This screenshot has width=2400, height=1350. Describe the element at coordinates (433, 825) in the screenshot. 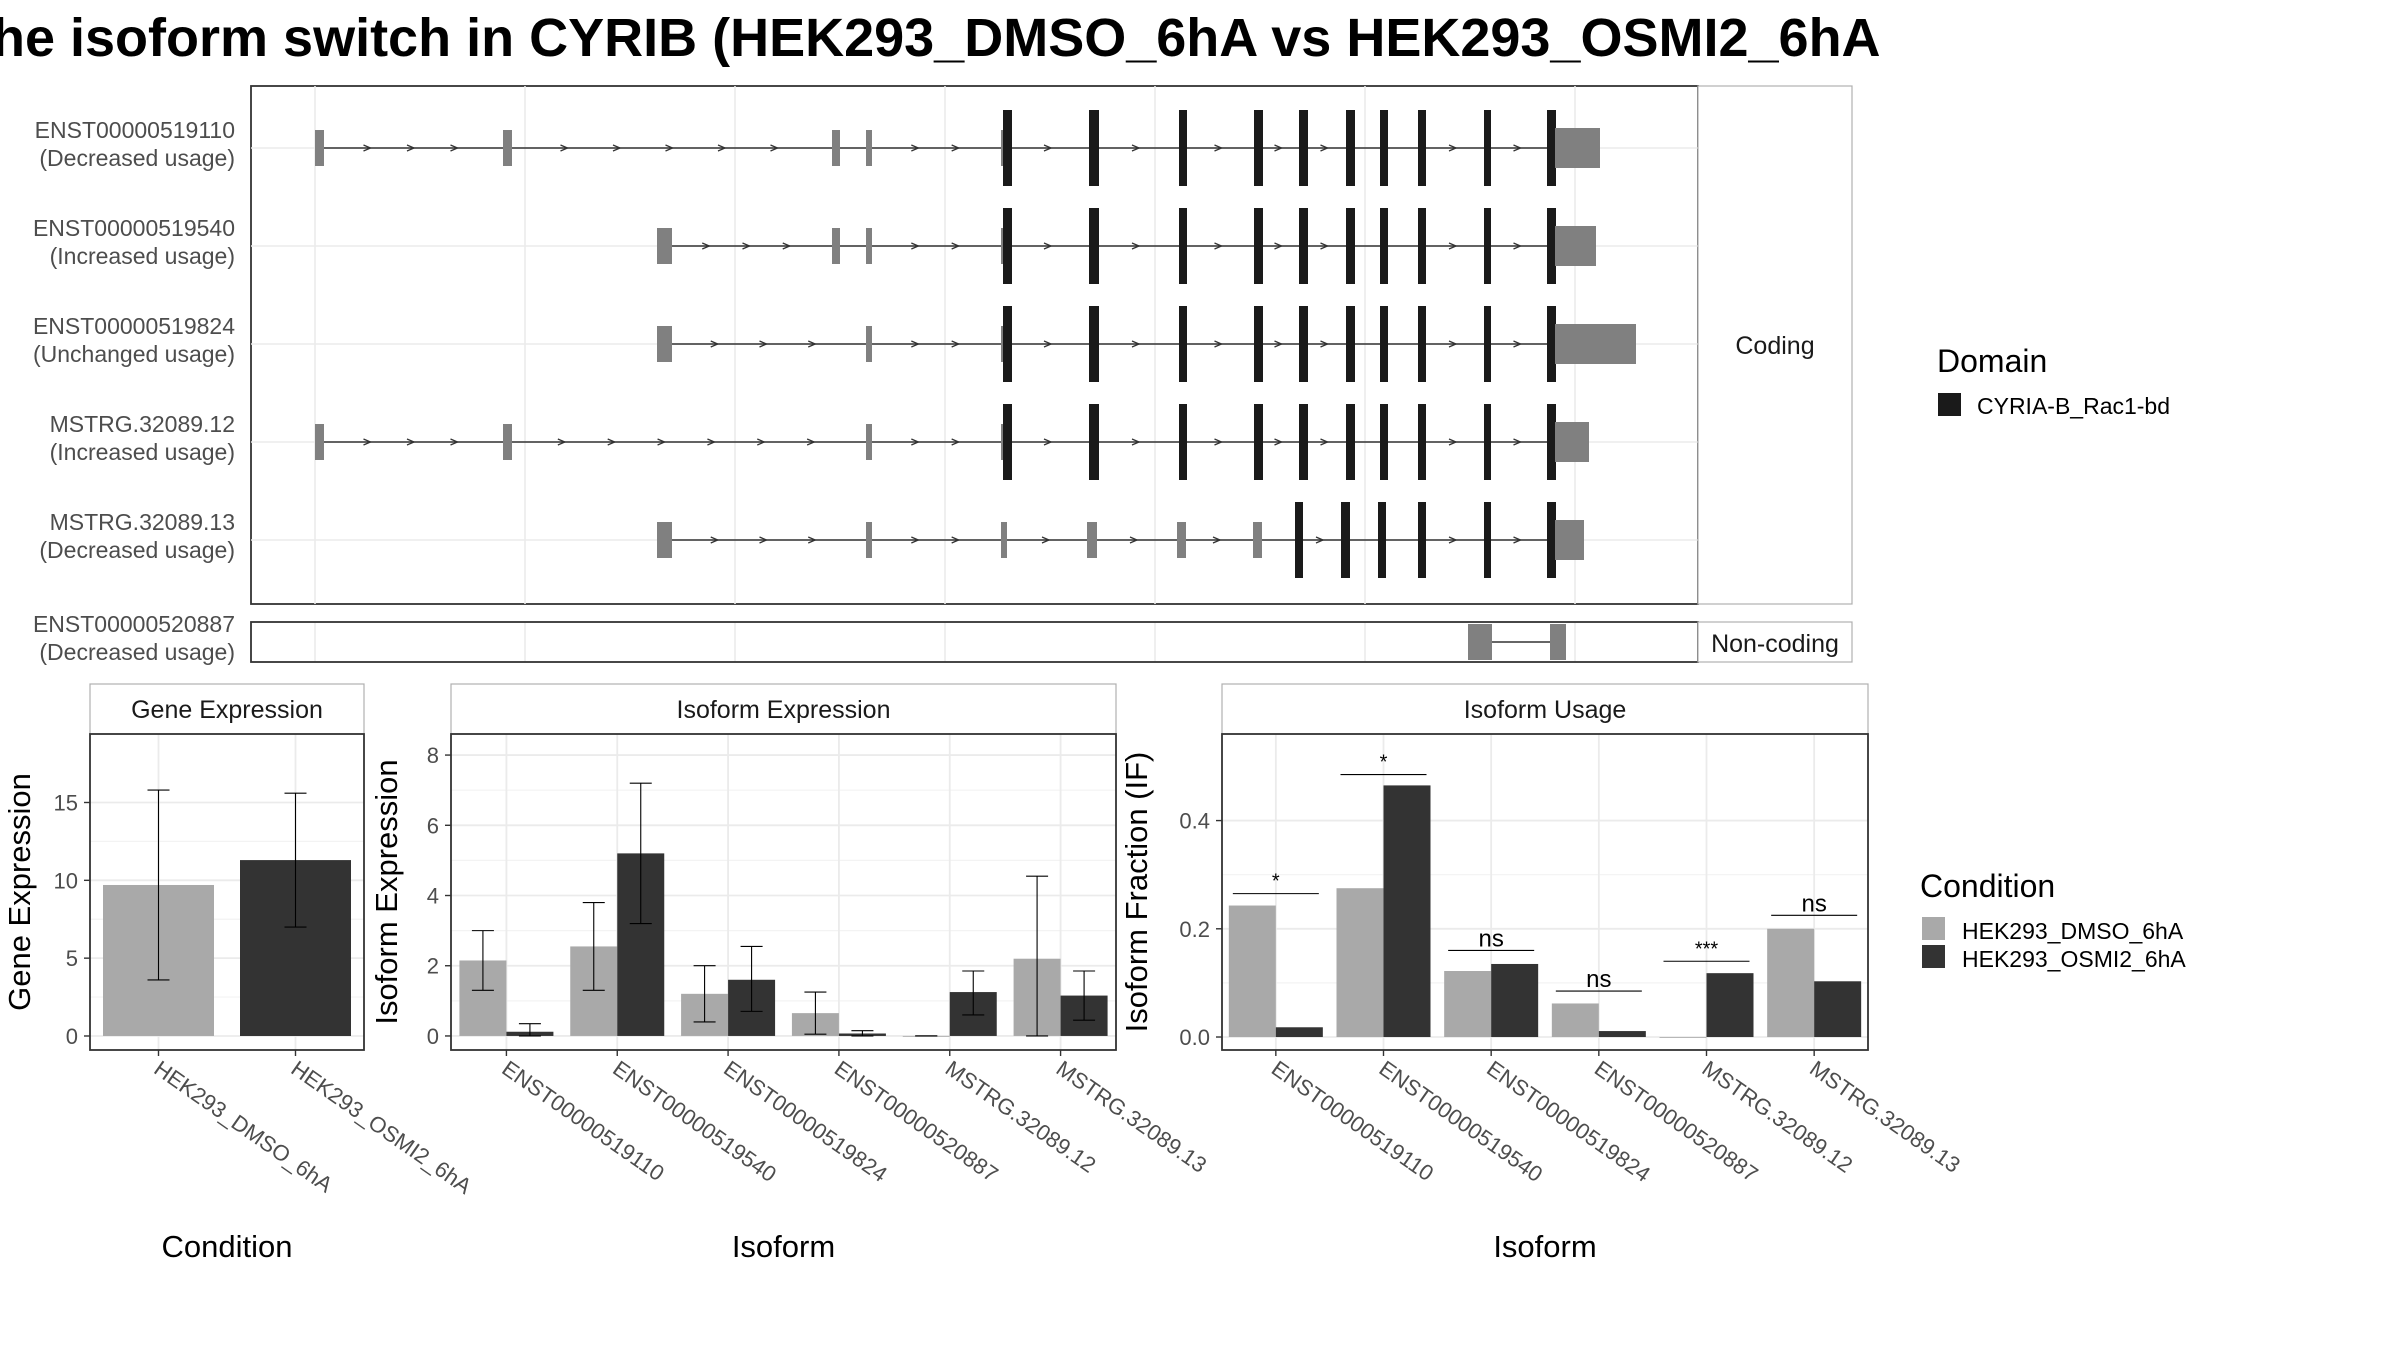

I see `y-tick-label: 6` at that location.